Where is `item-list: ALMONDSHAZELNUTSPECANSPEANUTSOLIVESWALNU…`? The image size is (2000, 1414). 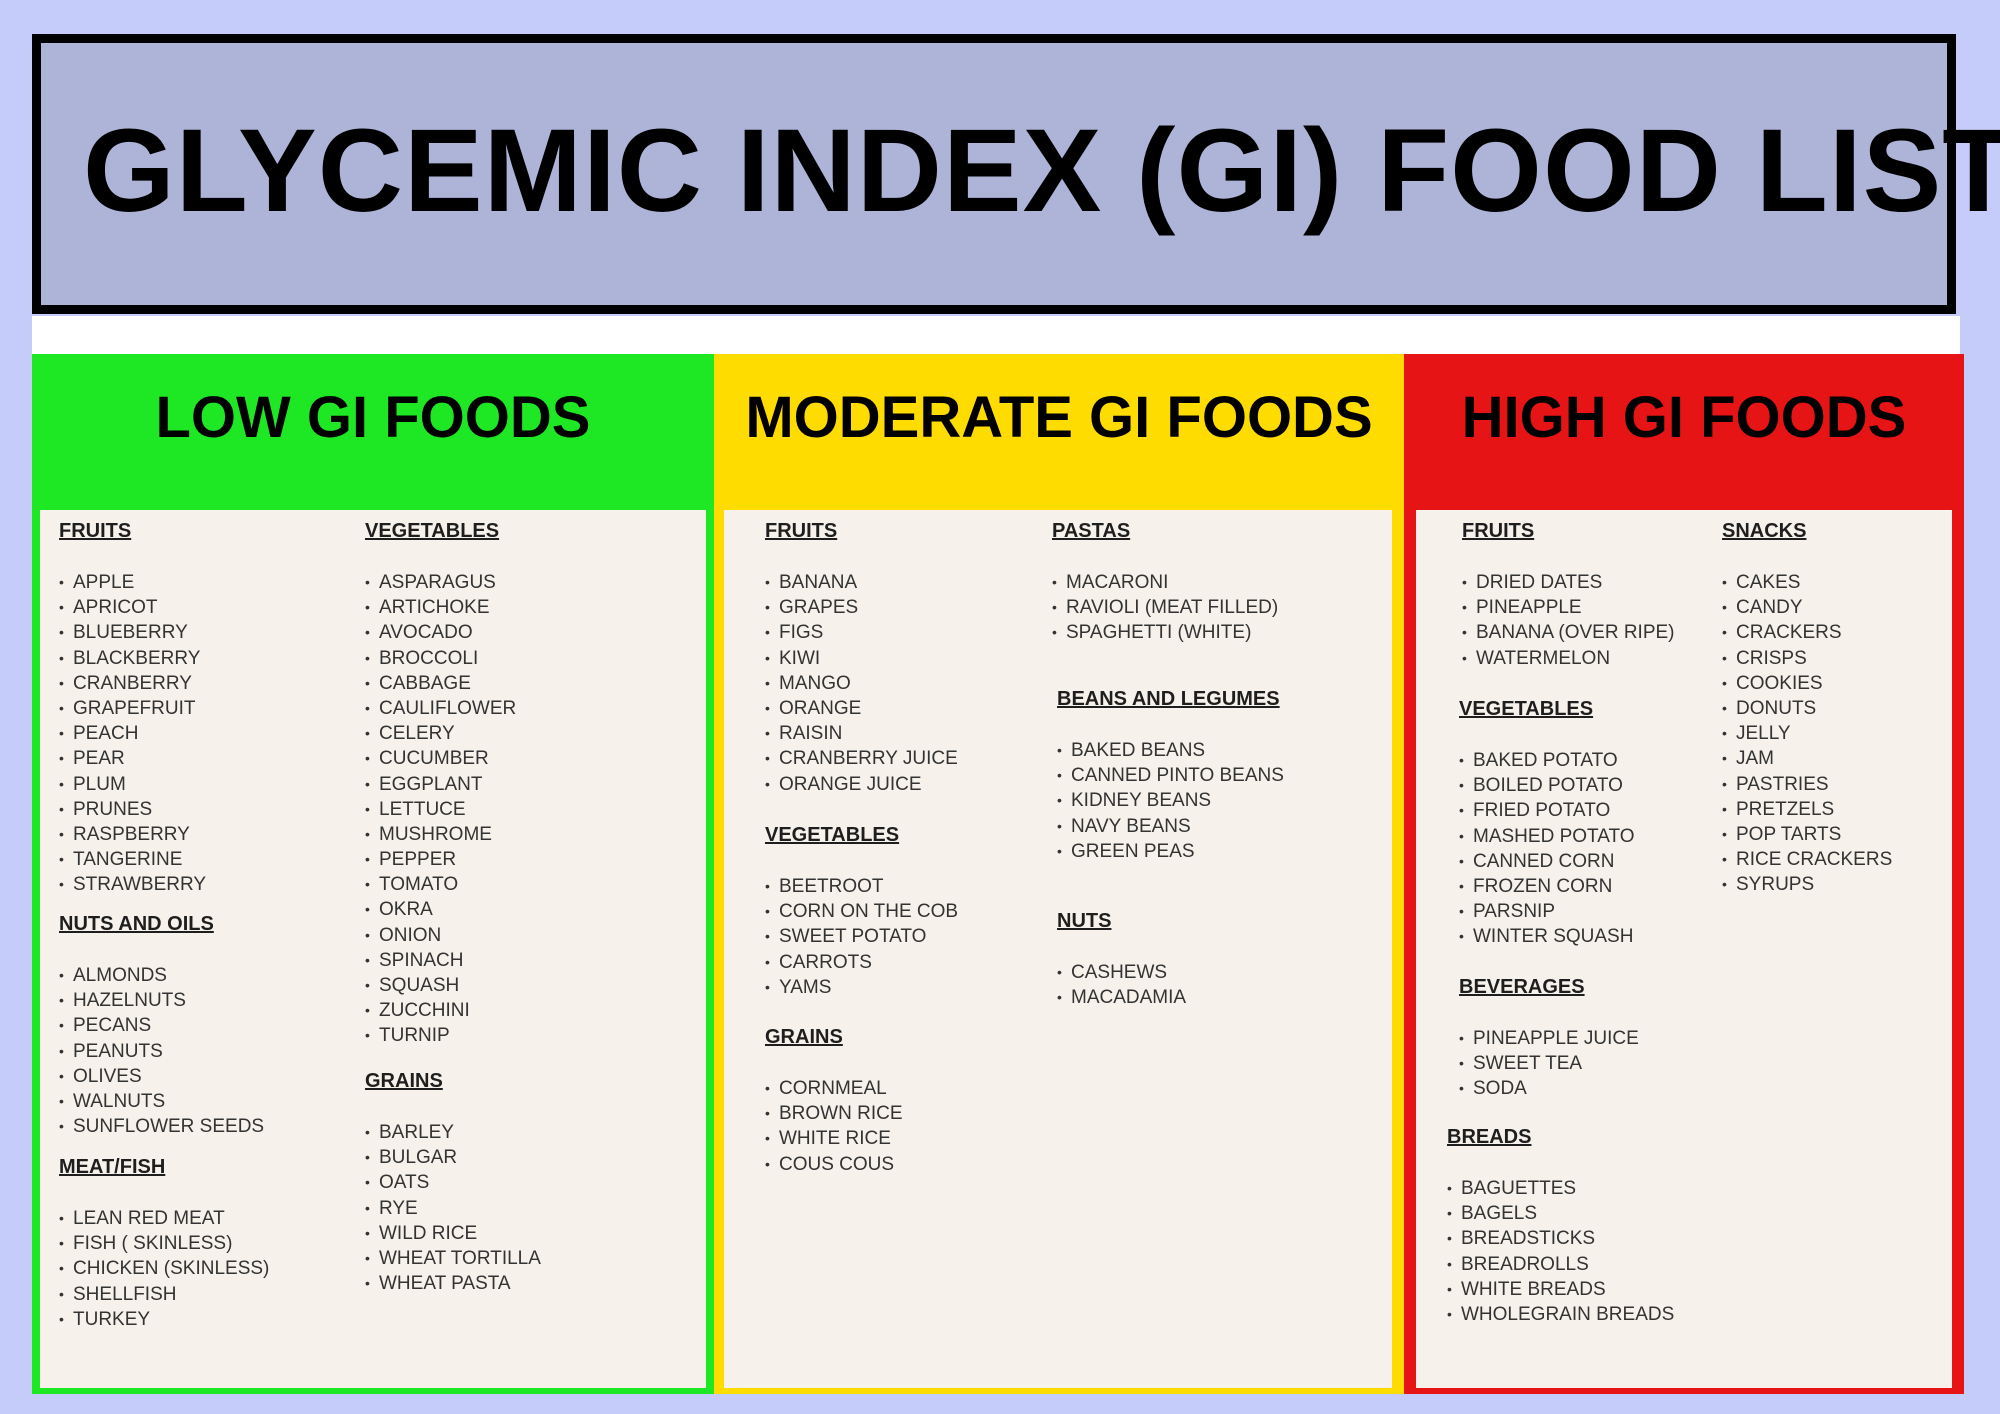
item-list: ALMONDSHAZELNUTSPECANSPEANUTSOLIVESWALNU… is located at coordinates (161, 1051).